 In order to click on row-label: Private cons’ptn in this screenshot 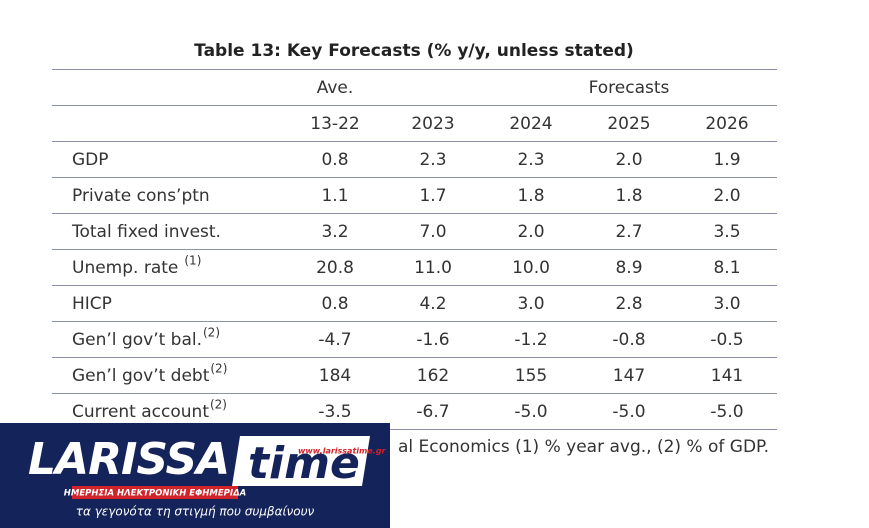, I will do `click(141, 196)`.